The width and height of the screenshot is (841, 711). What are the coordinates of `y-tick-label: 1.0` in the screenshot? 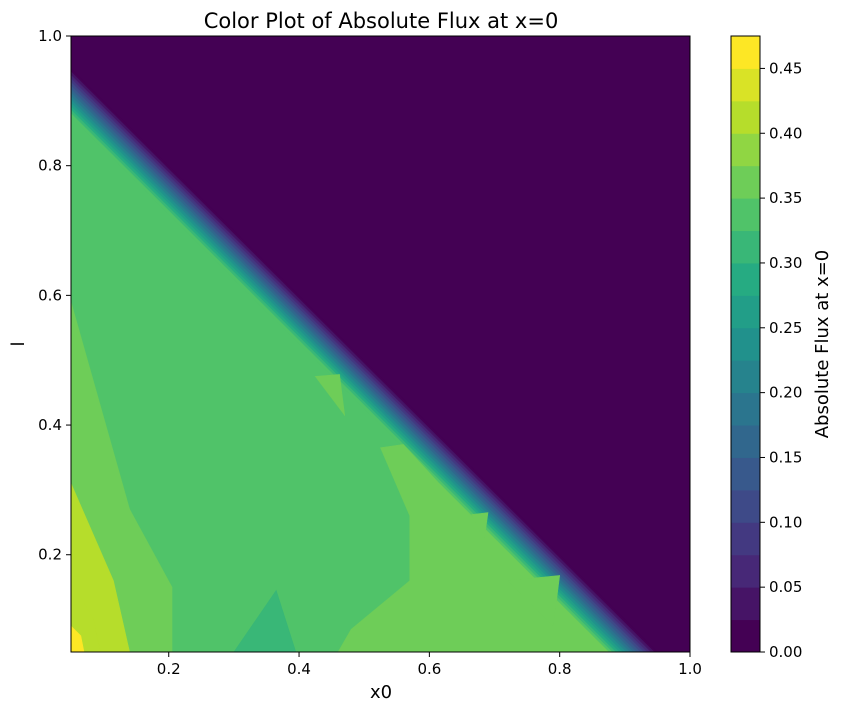 It's located at (50, 36).